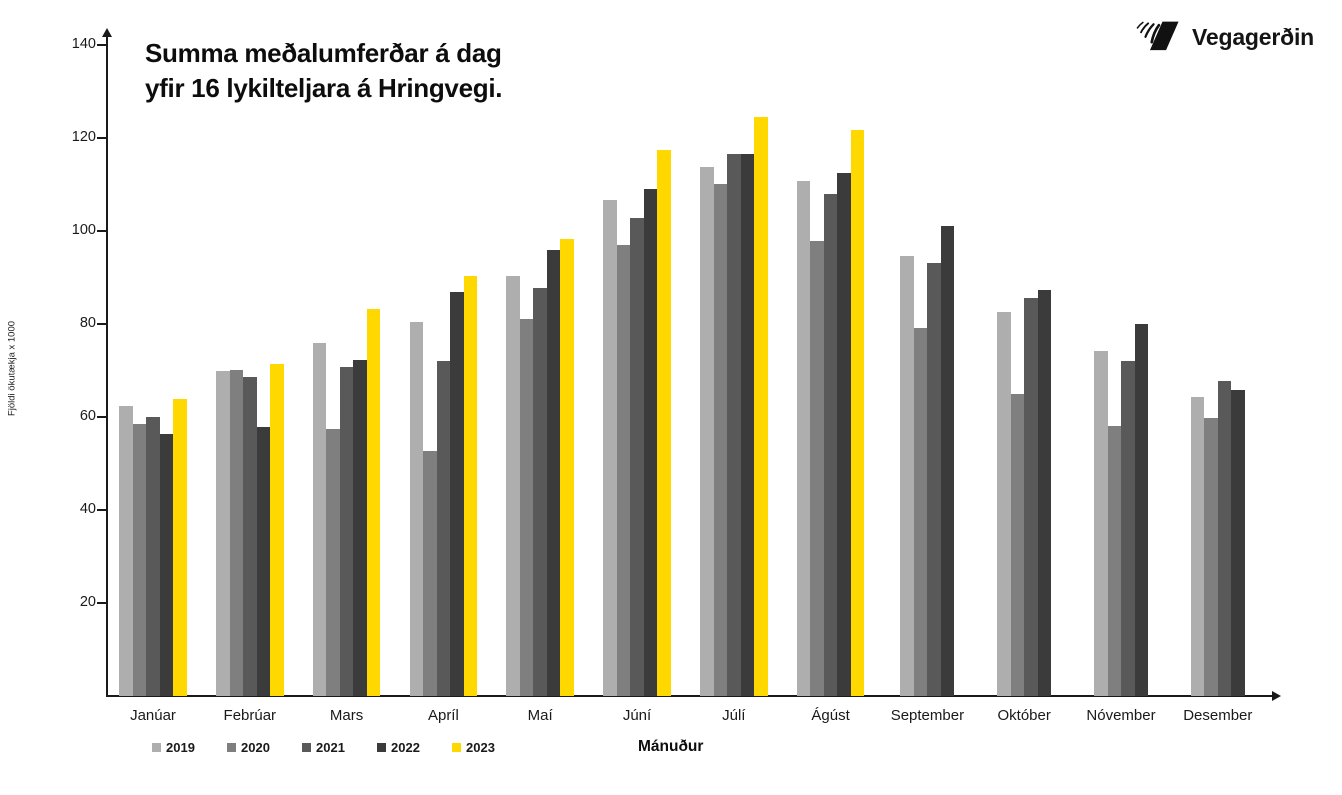 The height and width of the screenshot is (795, 1342). What do you see at coordinates (1276, 696) in the screenshot?
I see `x-axis-arrow-icon` at bounding box center [1276, 696].